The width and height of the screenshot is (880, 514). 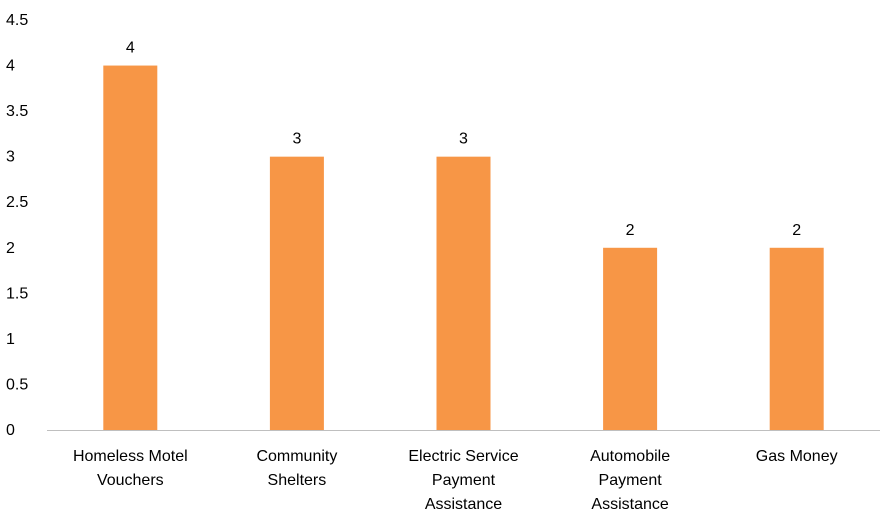 What do you see at coordinates (17, 20) in the screenshot?
I see `y-tick-label: 4.5` at bounding box center [17, 20].